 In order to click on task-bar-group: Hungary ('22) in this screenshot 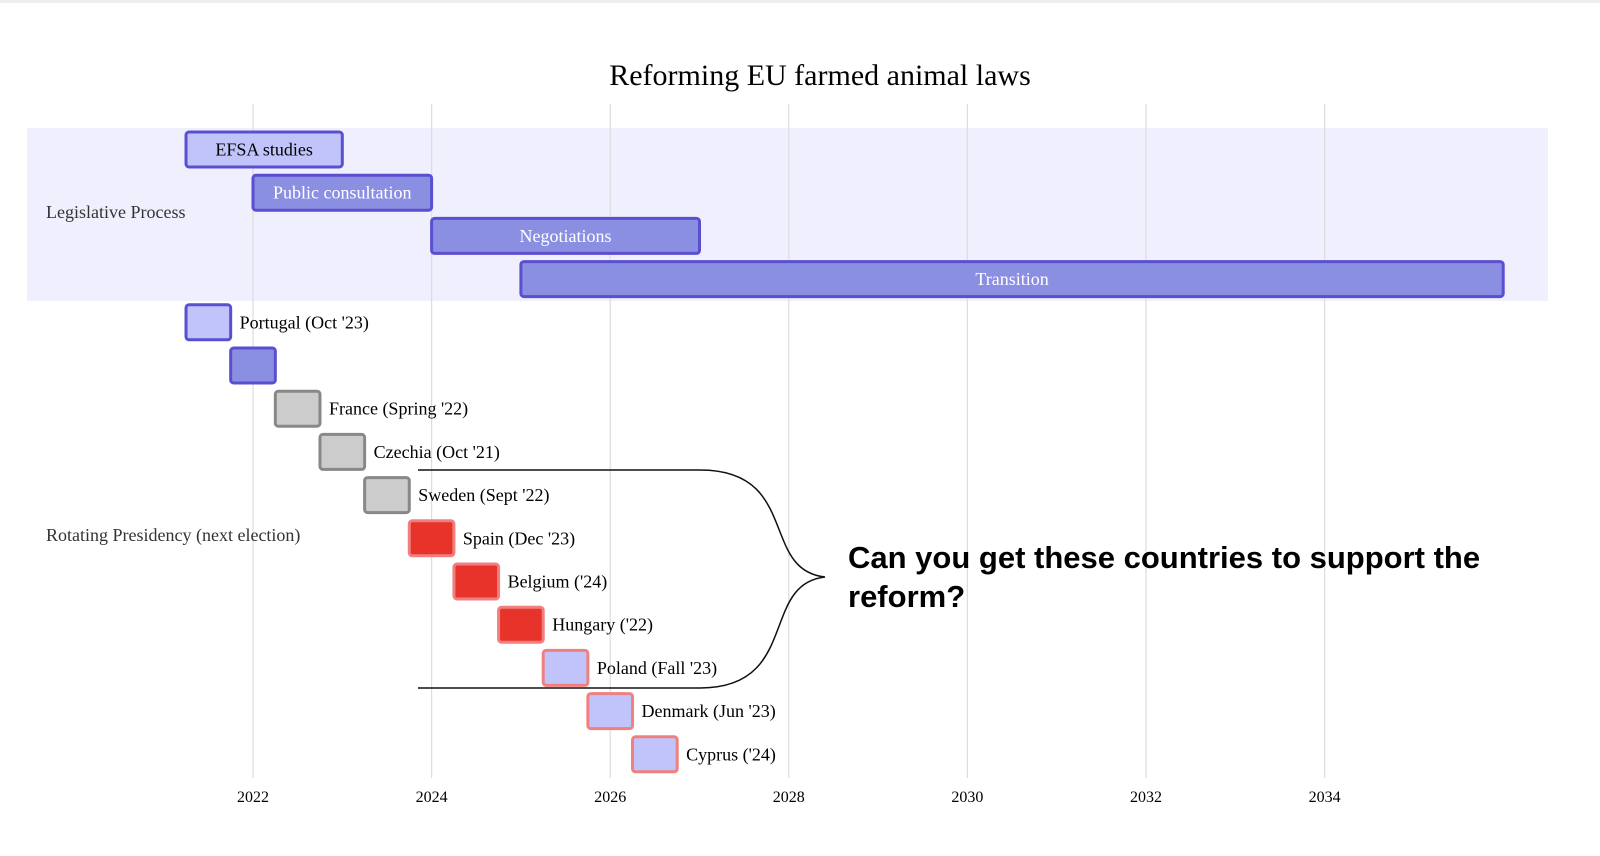, I will do `click(575, 624)`.